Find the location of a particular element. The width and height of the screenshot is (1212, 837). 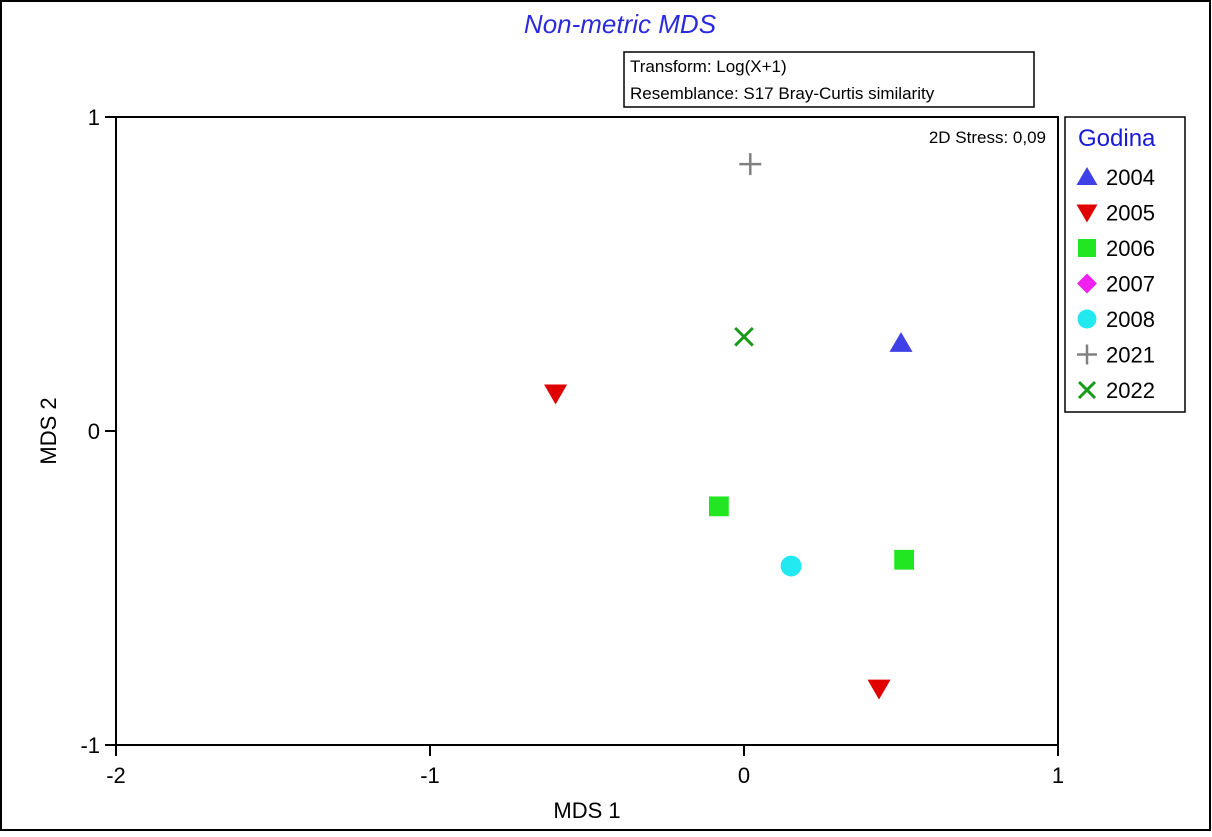

y-tick-label: 0 is located at coordinates (94, 431).